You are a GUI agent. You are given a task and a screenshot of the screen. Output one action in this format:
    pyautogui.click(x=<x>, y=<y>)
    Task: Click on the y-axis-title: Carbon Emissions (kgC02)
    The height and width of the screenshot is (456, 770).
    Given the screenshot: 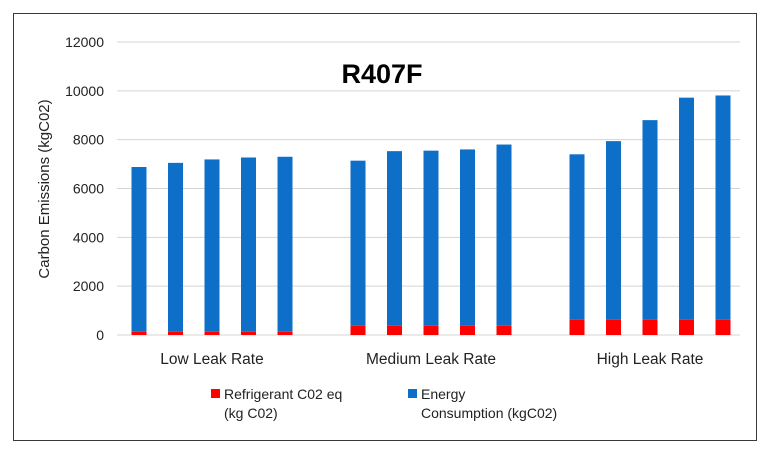 What is the action you would take?
    pyautogui.click(x=44, y=188)
    